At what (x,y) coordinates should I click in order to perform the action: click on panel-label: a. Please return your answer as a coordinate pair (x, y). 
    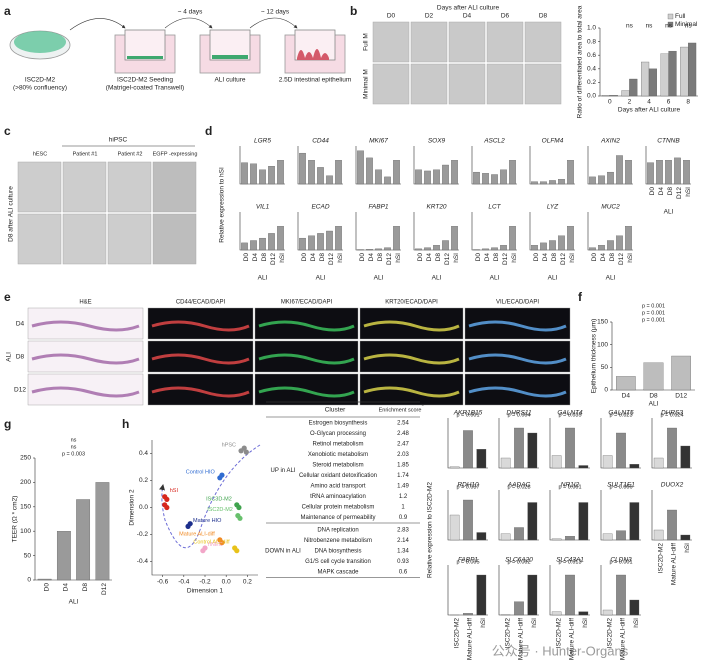
    Looking at the image, I should click on (7, 11).